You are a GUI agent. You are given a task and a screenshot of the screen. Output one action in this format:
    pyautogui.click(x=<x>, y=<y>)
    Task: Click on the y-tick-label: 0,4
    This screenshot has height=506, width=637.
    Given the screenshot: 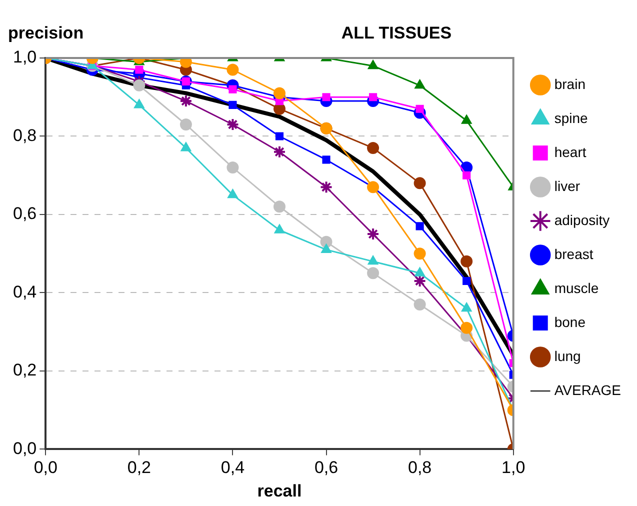 What is the action you would take?
    pyautogui.click(x=24, y=292)
    